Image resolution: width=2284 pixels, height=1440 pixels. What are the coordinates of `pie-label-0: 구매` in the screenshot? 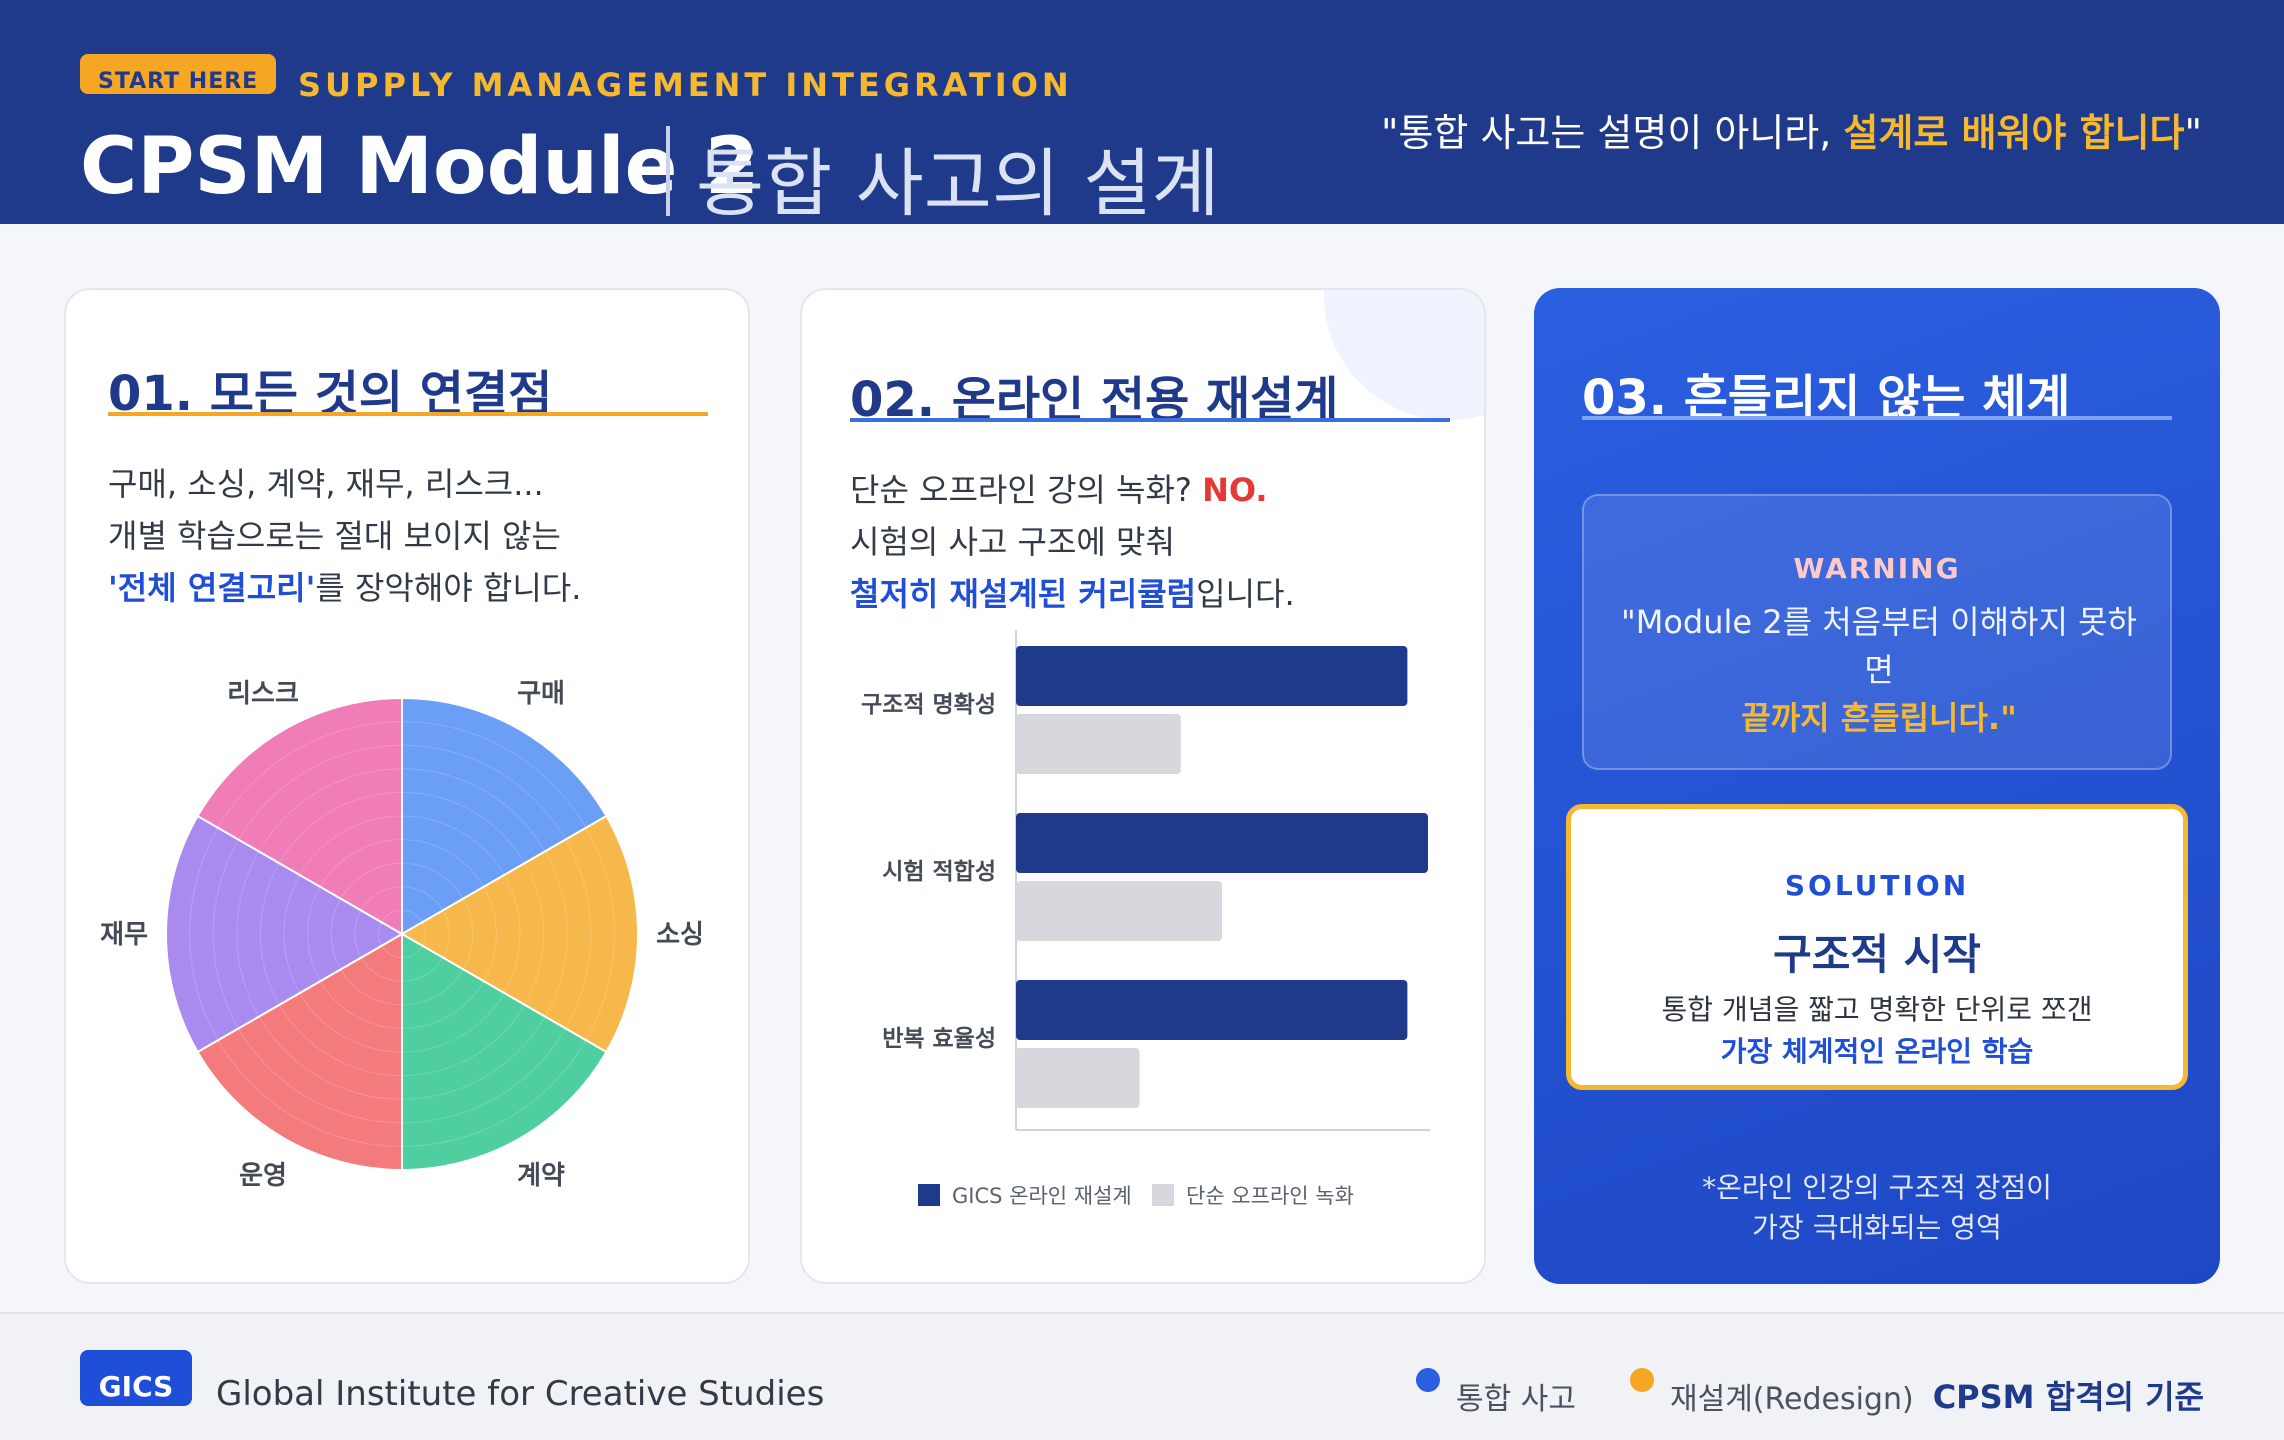 It's located at (541, 694).